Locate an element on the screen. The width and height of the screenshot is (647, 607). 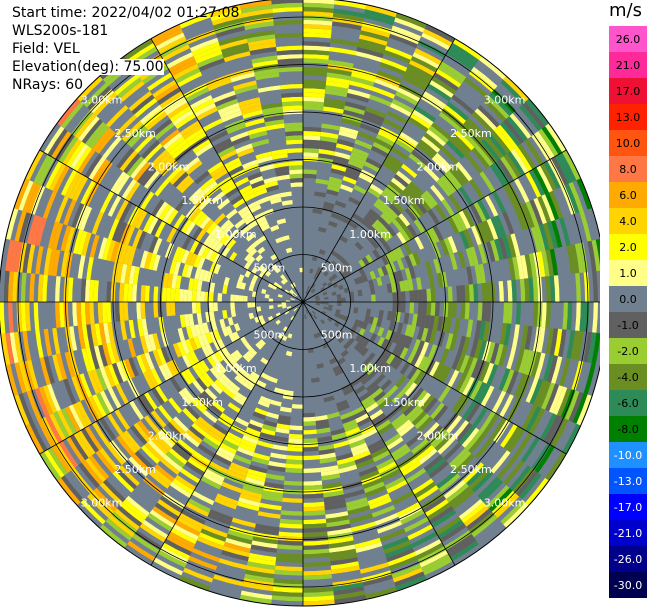
colorbar-tick-label: 13.0 is located at coordinates (628, 117).